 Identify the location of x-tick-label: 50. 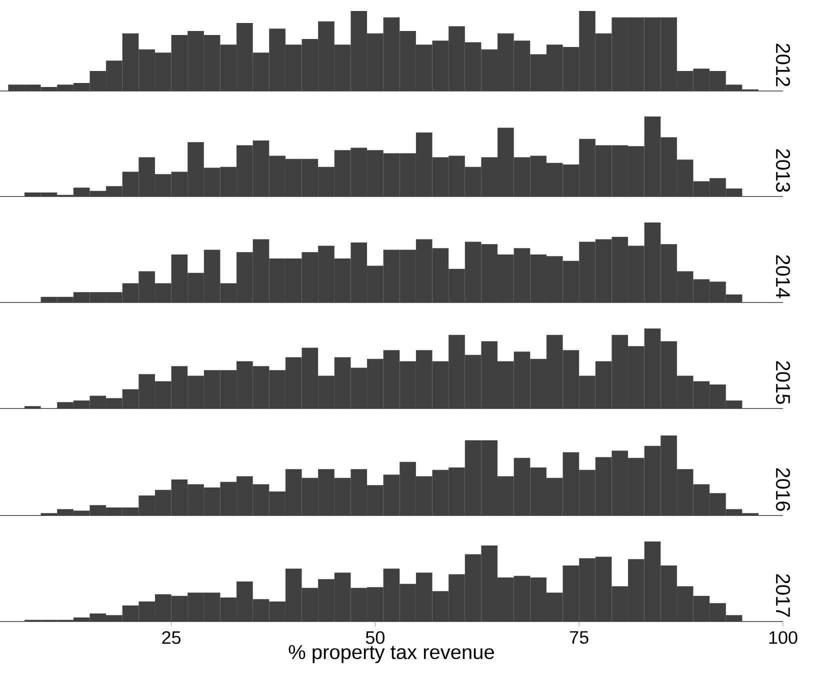
(375, 637).